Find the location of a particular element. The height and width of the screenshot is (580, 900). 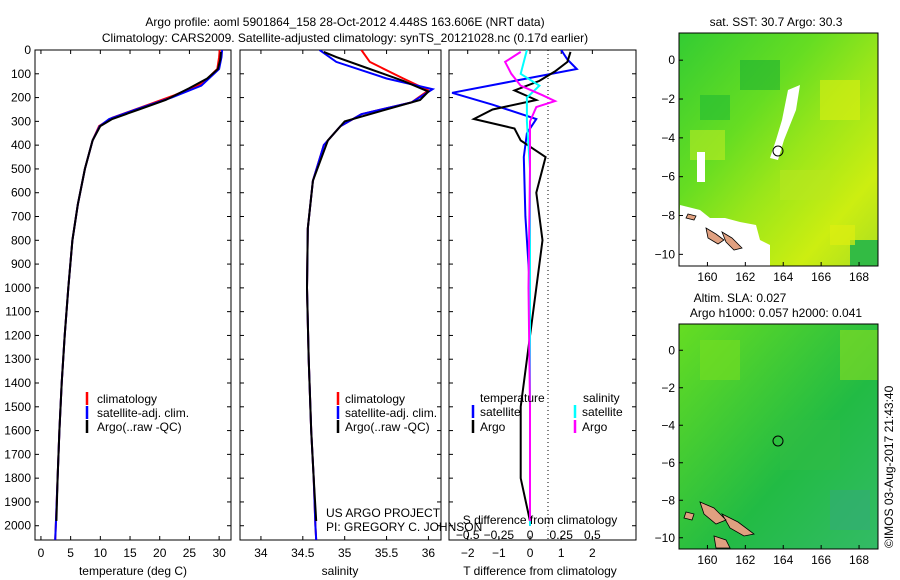

pressure-tick-label: 100 is located at coordinates (21, 74).